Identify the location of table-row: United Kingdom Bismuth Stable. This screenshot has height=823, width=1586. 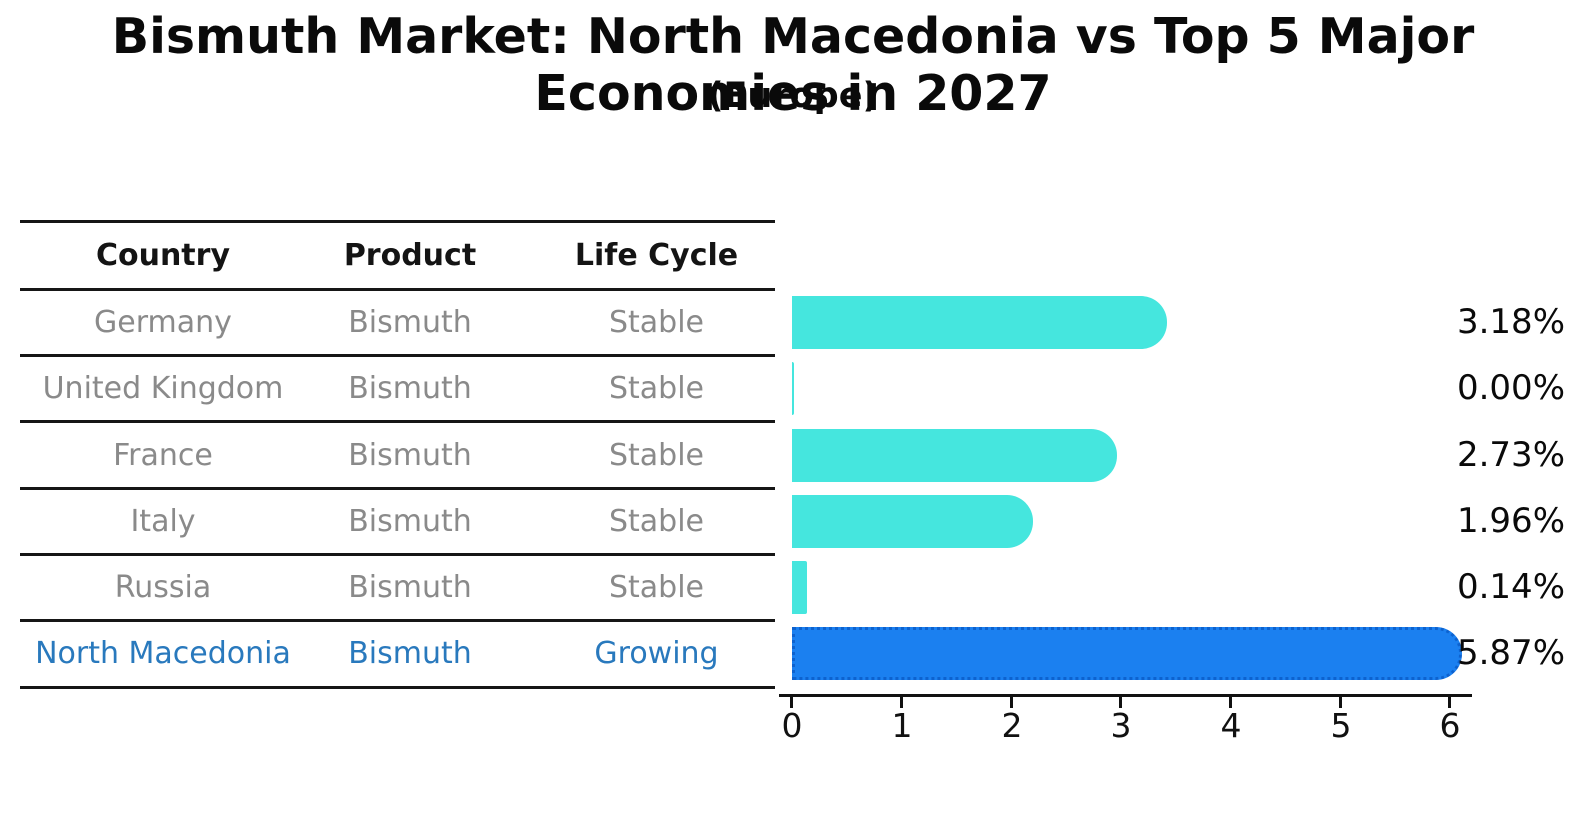
(397, 388).